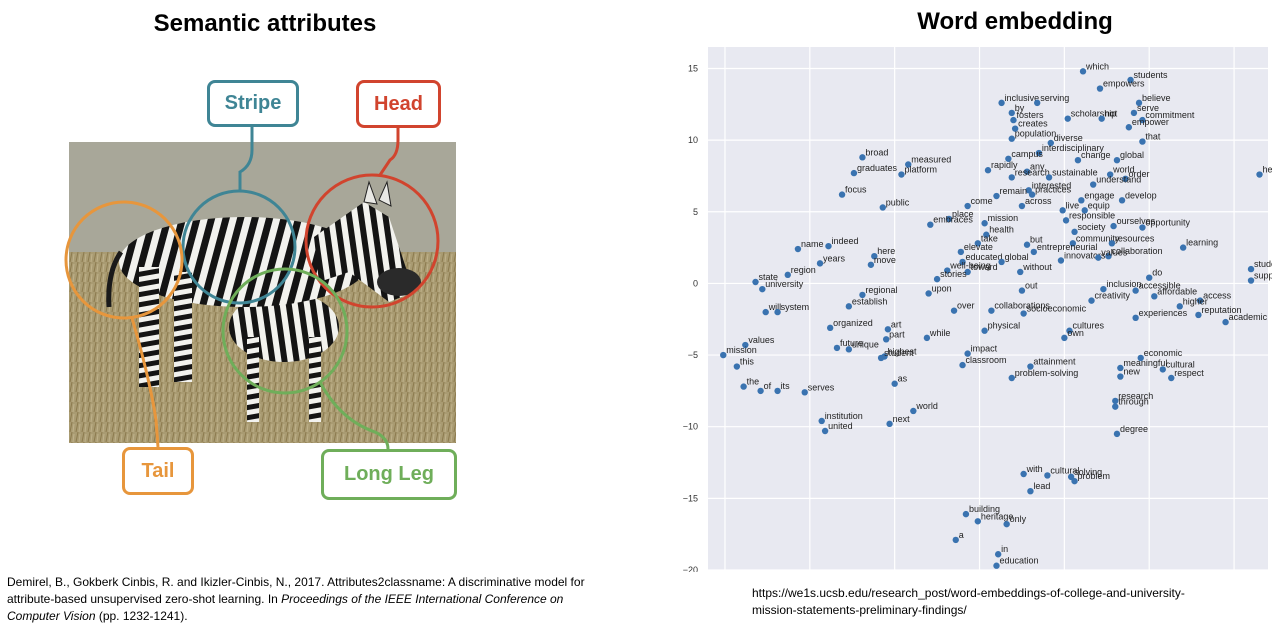 This screenshot has width=1287, height=639. What do you see at coordinates (984, 349) in the screenshot?
I see `point-label: impact` at bounding box center [984, 349].